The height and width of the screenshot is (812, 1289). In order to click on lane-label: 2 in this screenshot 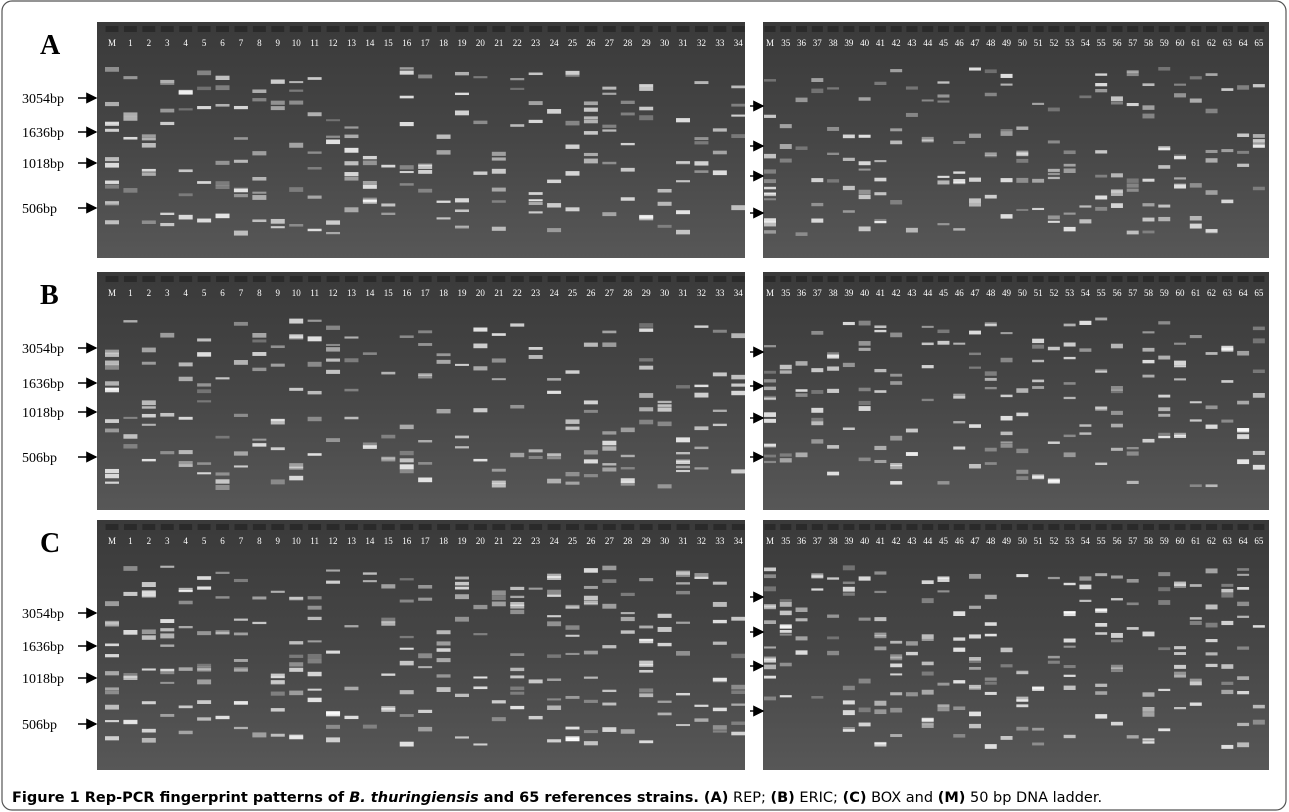, I will do `click(149, 541)`.